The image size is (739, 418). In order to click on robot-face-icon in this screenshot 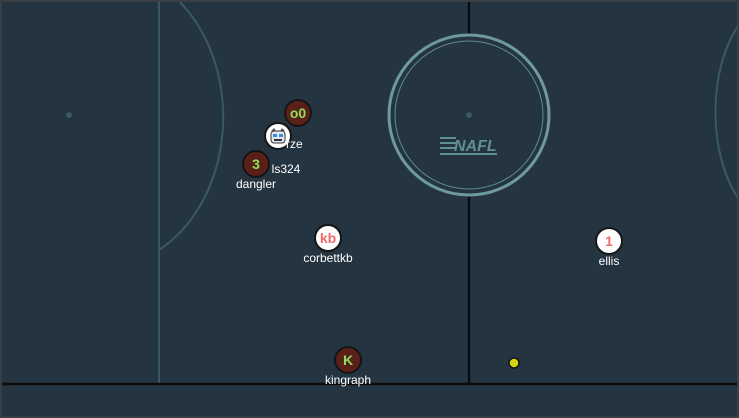, I will do `click(278, 136)`.